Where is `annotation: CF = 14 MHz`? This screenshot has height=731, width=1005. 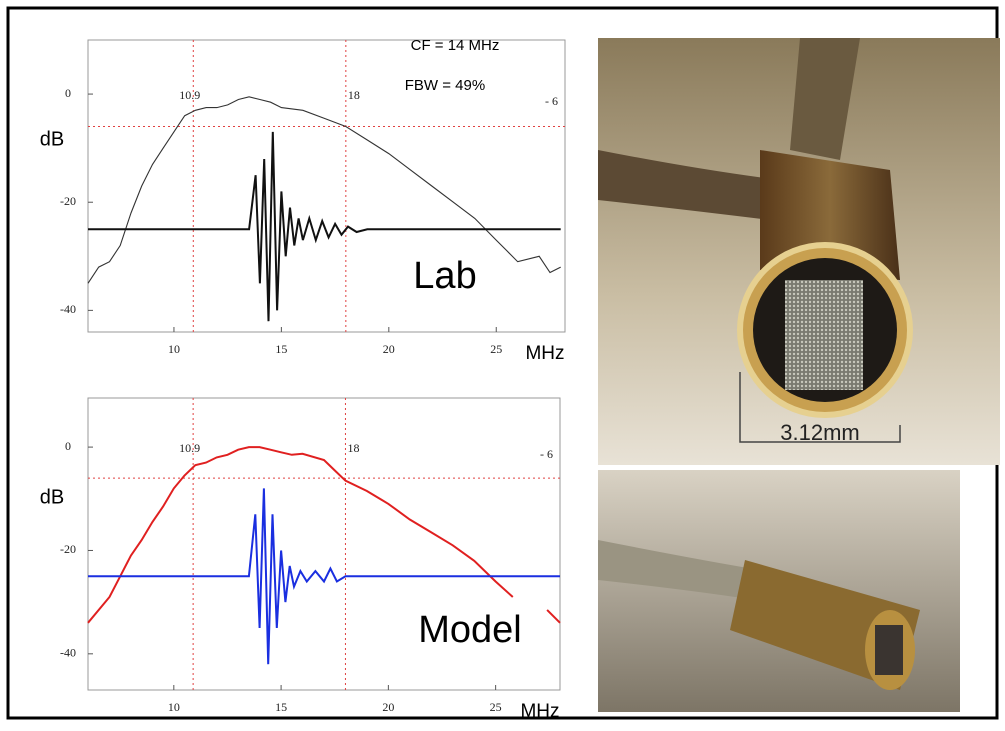 annotation: CF = 14 MHz is located at coordinates (455, 45).